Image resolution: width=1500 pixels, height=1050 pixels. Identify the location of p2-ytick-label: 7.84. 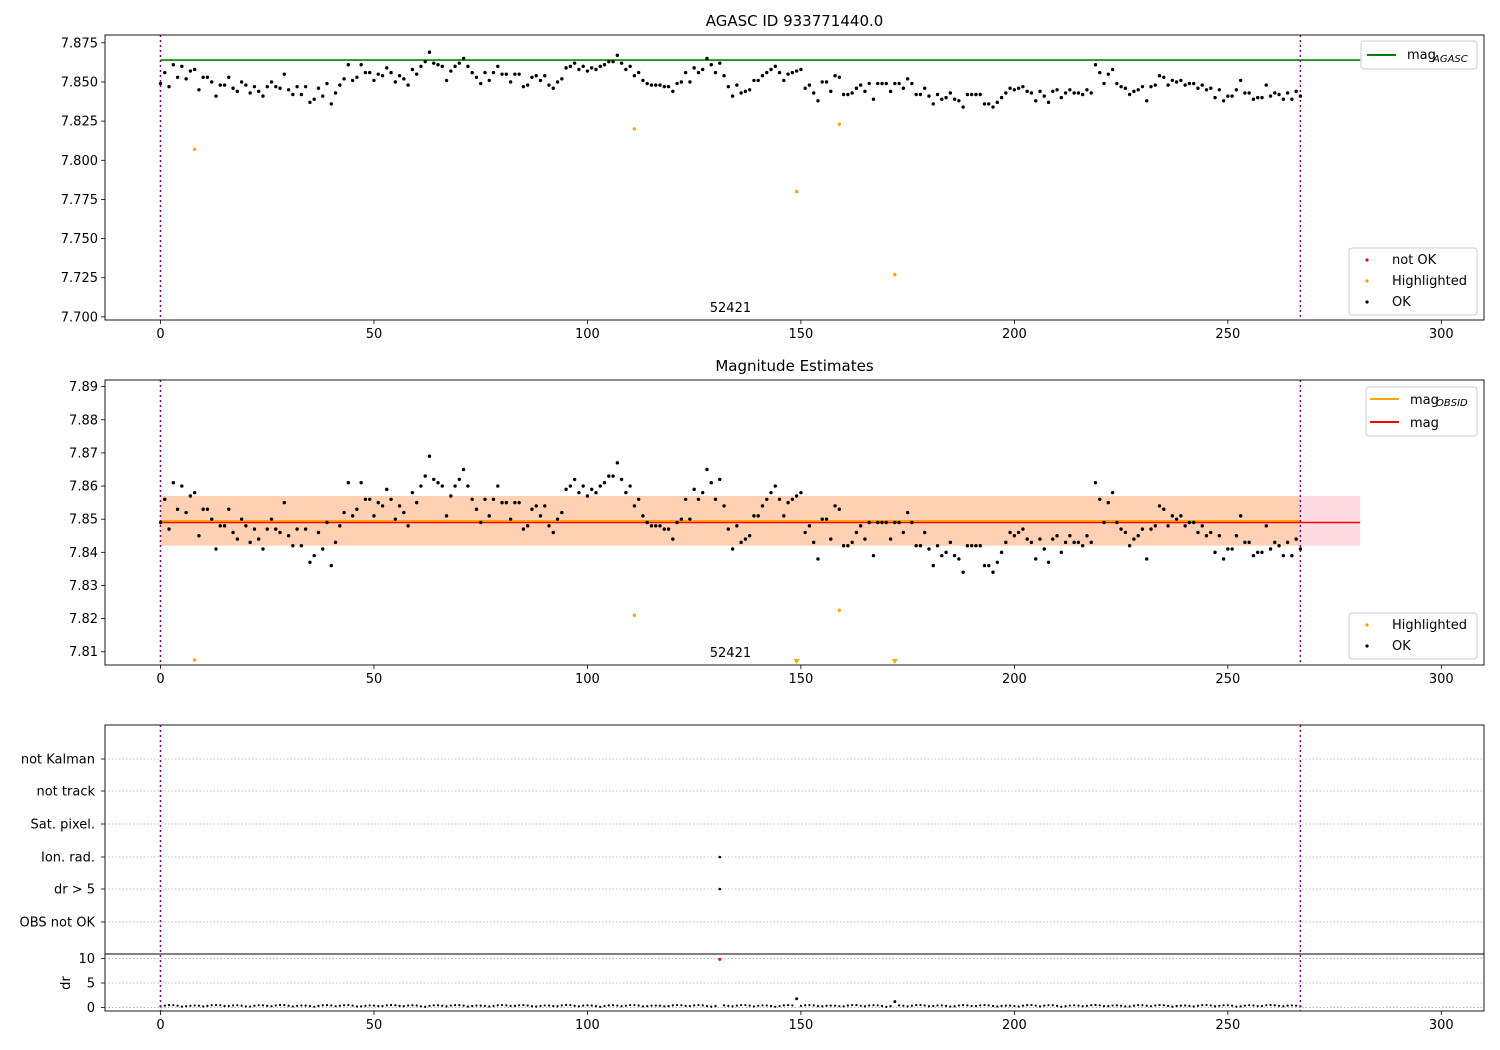
(83, 553).